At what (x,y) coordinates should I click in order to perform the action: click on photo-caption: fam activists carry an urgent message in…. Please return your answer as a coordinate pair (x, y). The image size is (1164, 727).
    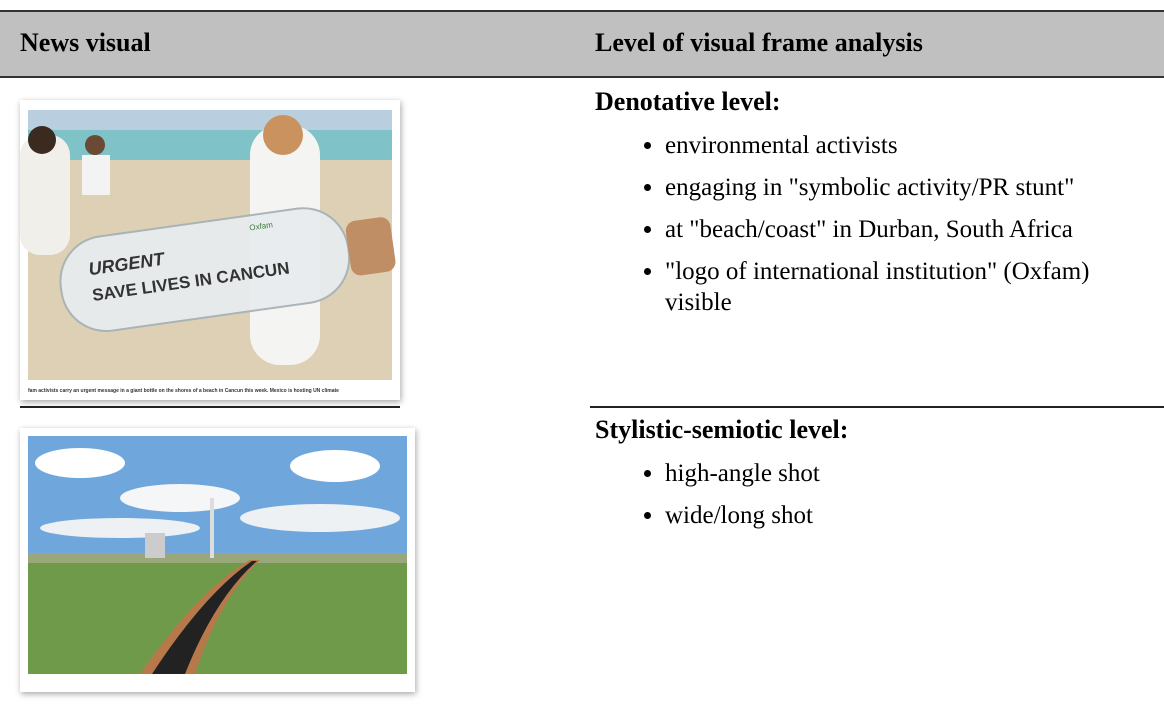
    Looking at the image, I should click on (183, 391).